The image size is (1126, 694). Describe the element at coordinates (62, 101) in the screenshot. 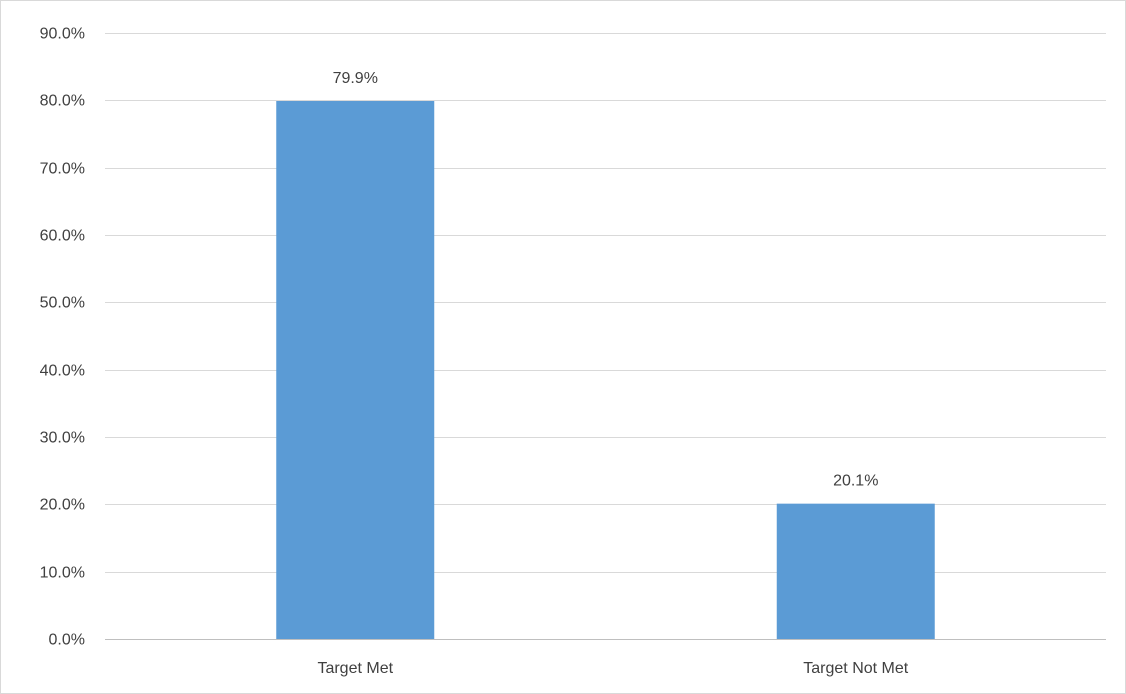

I see `y-tick-label: 80.0%` at that location.